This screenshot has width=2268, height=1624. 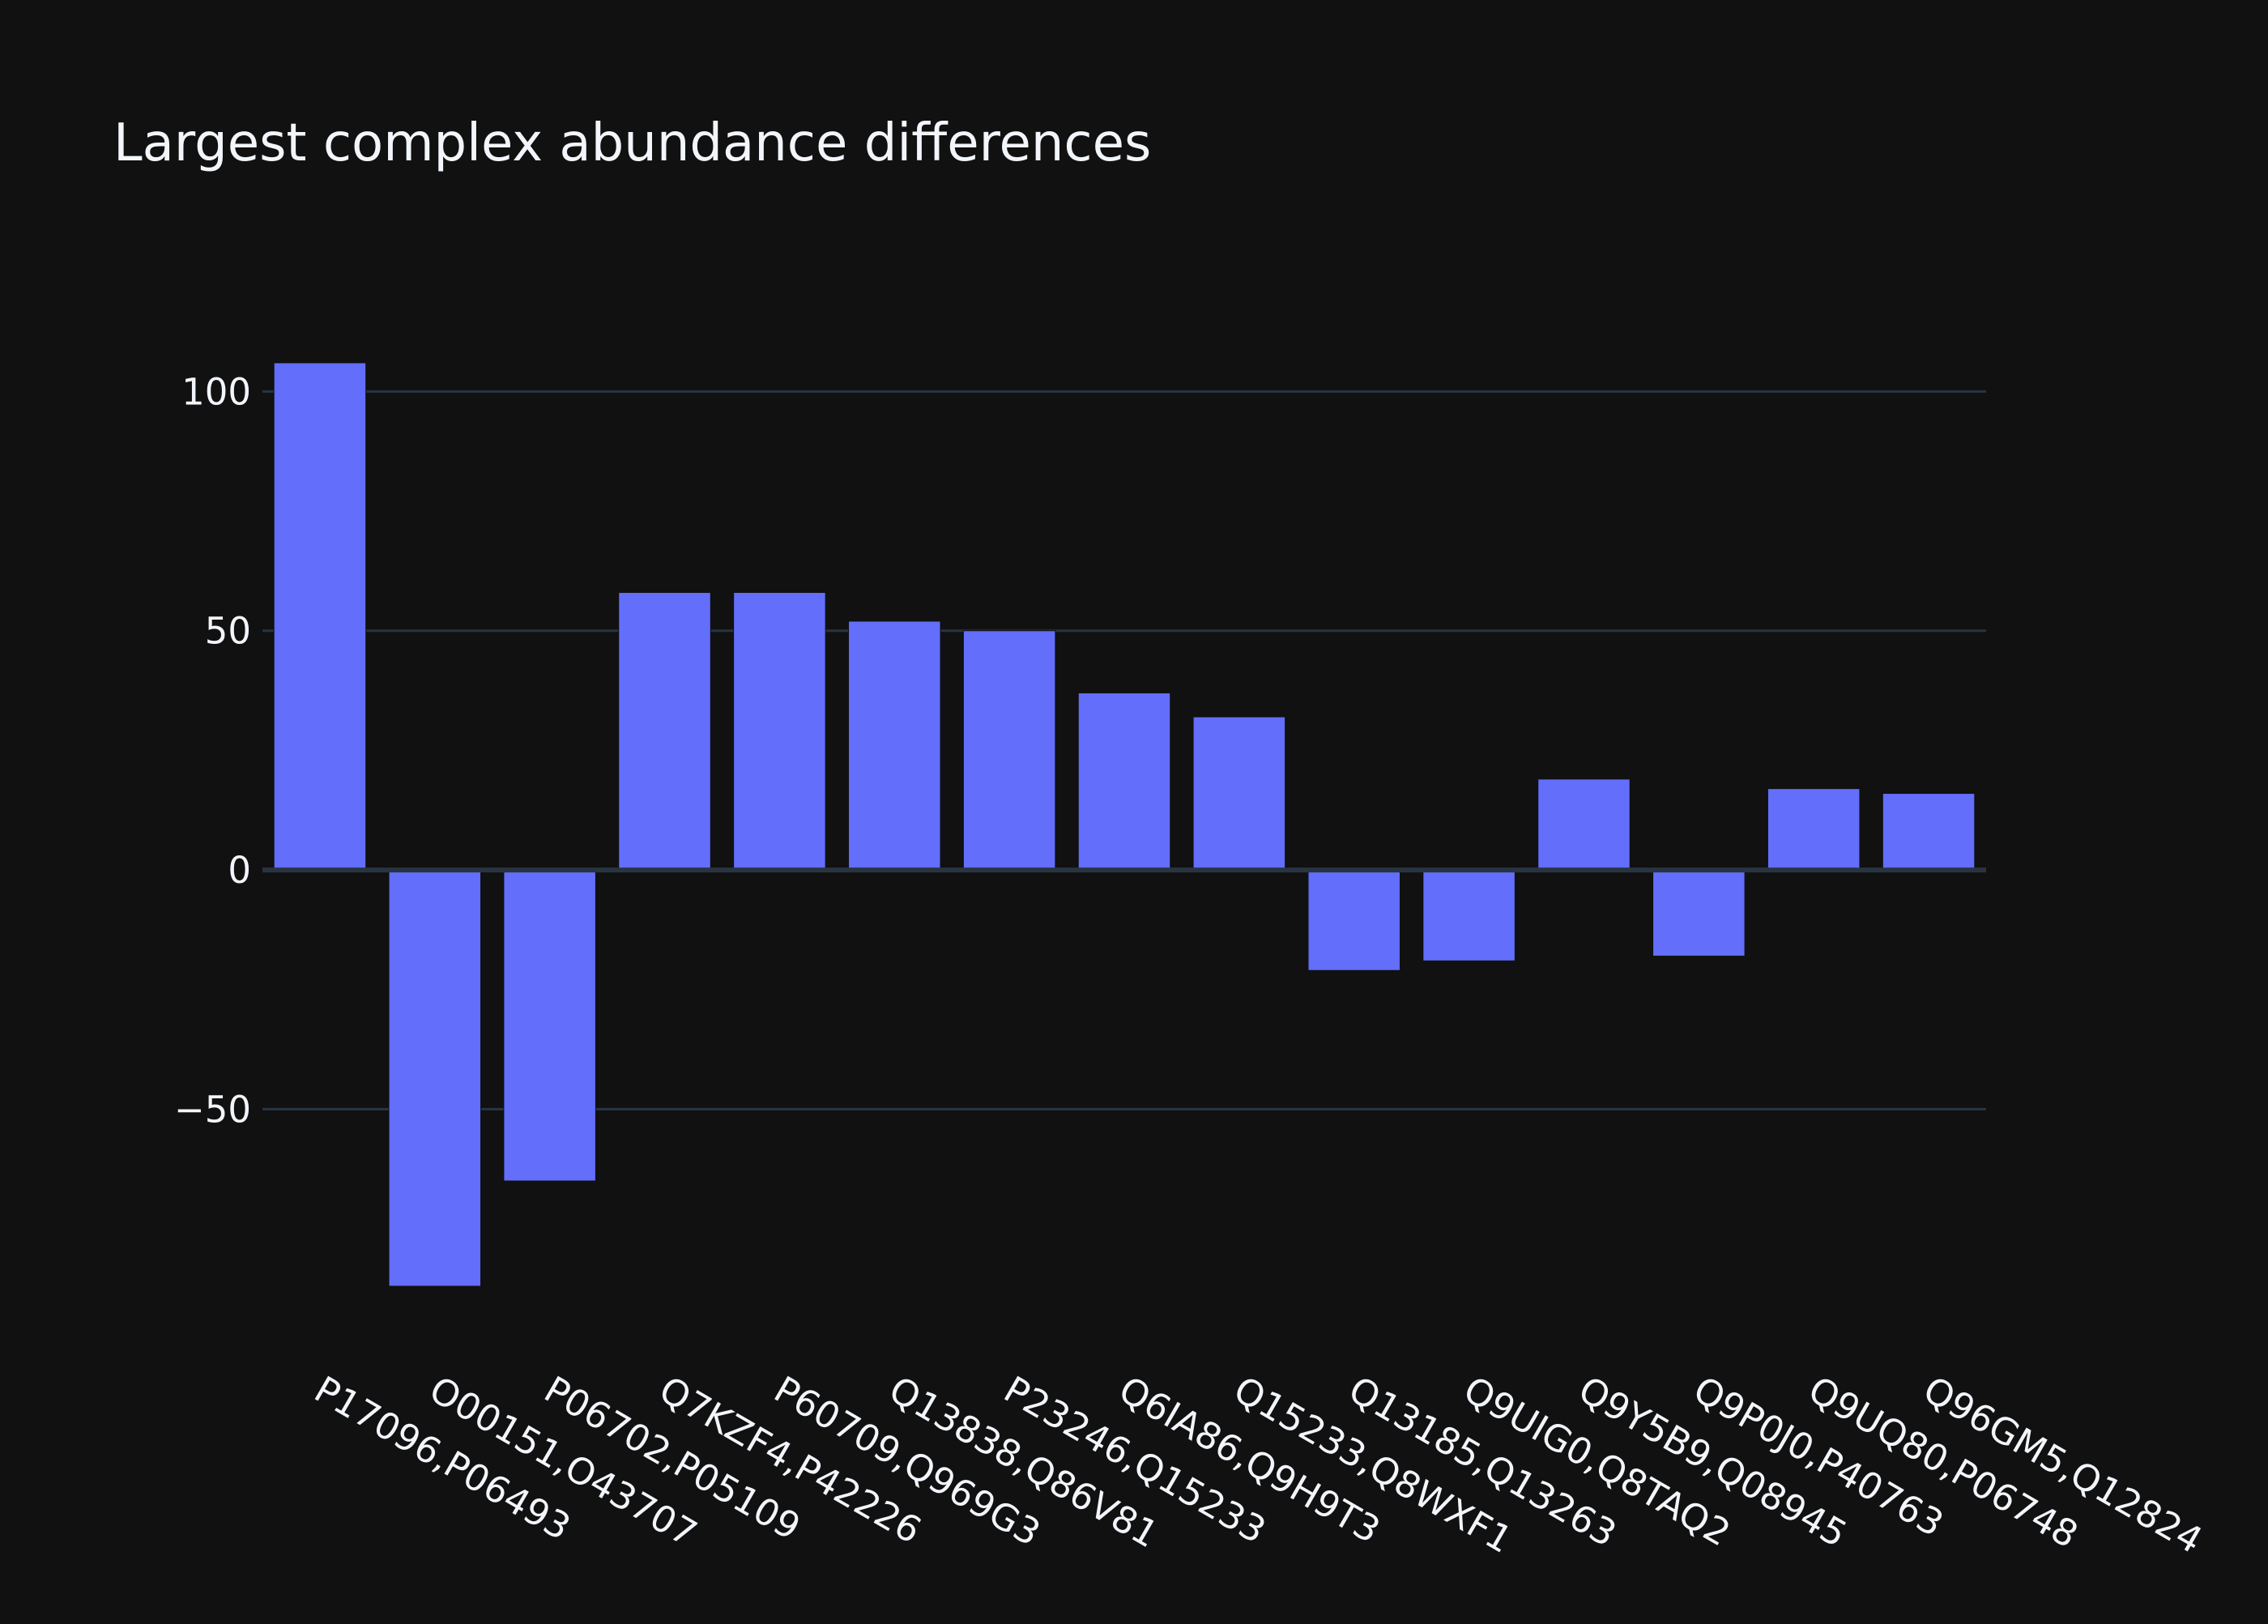 I want to click on y-tick-label: 0, so click(x=239, y=870).